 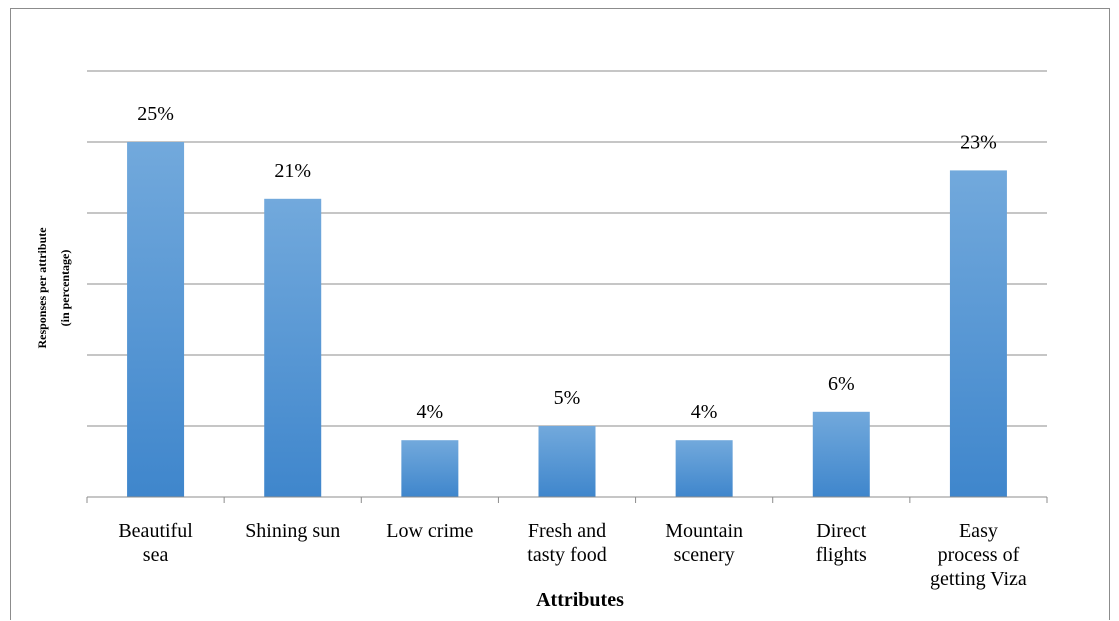 What do you see at coordinates (567, 398) in the screenshot?
I see `data-label-3: 5%` at bounding box center [567, 398].